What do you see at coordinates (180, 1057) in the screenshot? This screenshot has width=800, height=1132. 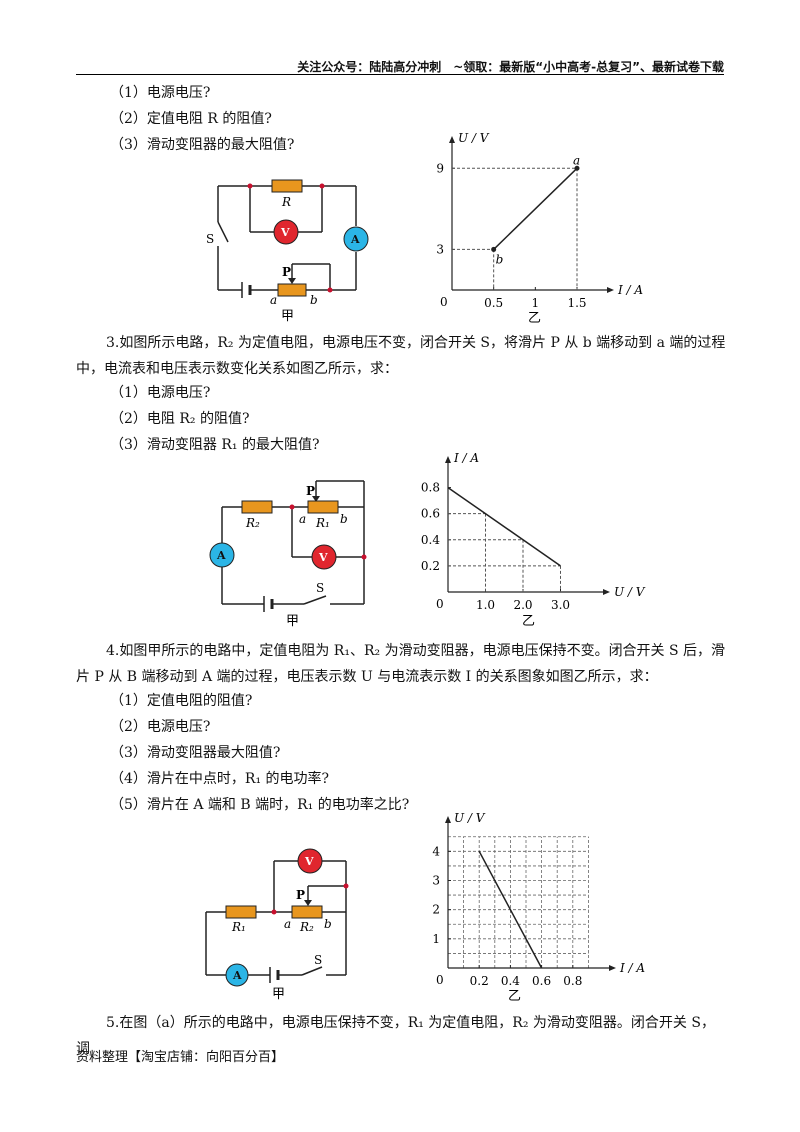 I see `page-footer: 资料整理【淘宝店铺：向阳百分百】` at bounding box center [180, 1057].